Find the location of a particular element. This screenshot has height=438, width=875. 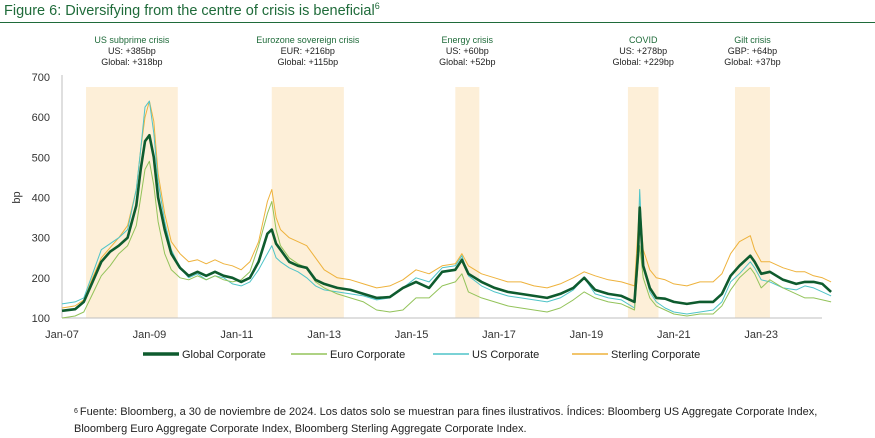

x-tick-label: Jan-21 is located at coordinates (674, 335).